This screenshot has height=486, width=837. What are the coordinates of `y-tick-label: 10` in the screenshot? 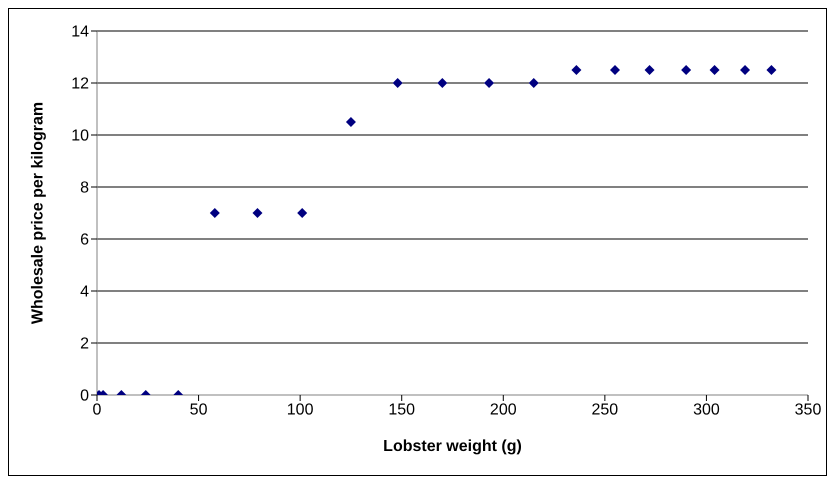 It's located at (80, 136).